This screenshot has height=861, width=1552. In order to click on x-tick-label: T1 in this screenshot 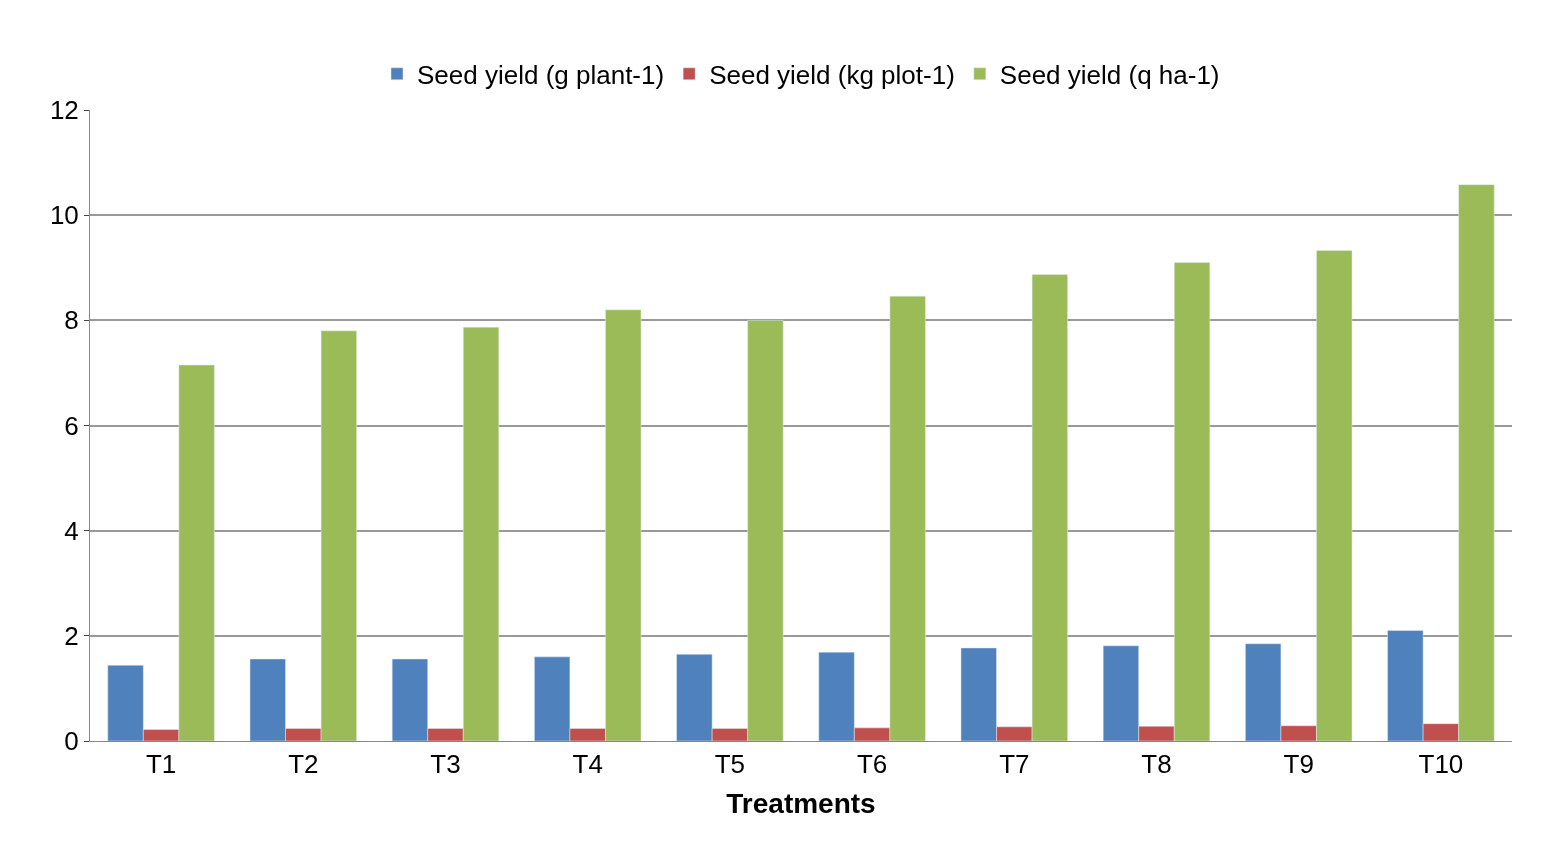, I will do `click(161, 764)`.